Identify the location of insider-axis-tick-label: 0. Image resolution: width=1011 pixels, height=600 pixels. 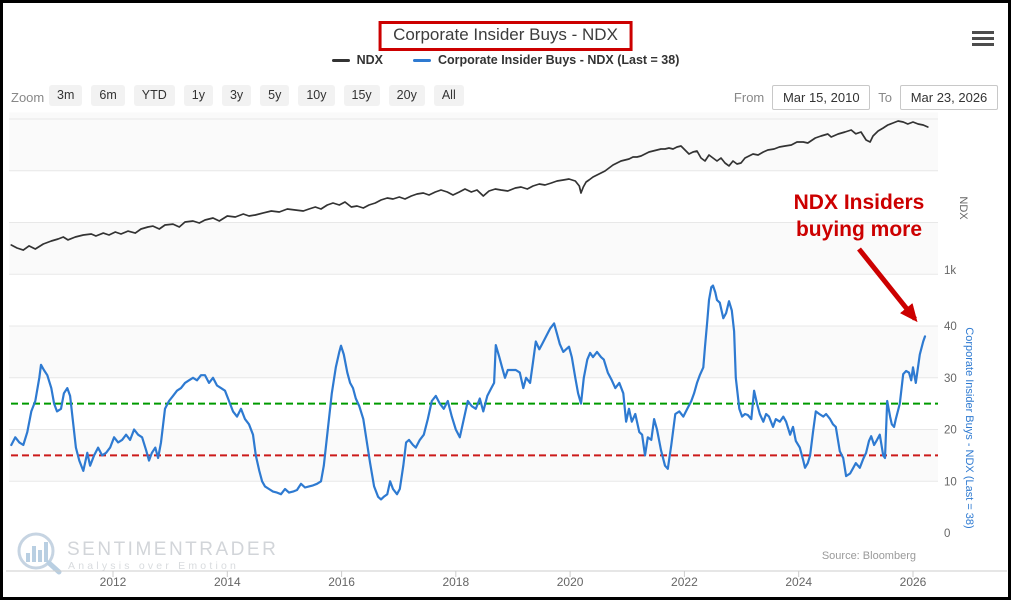
(947, 534).